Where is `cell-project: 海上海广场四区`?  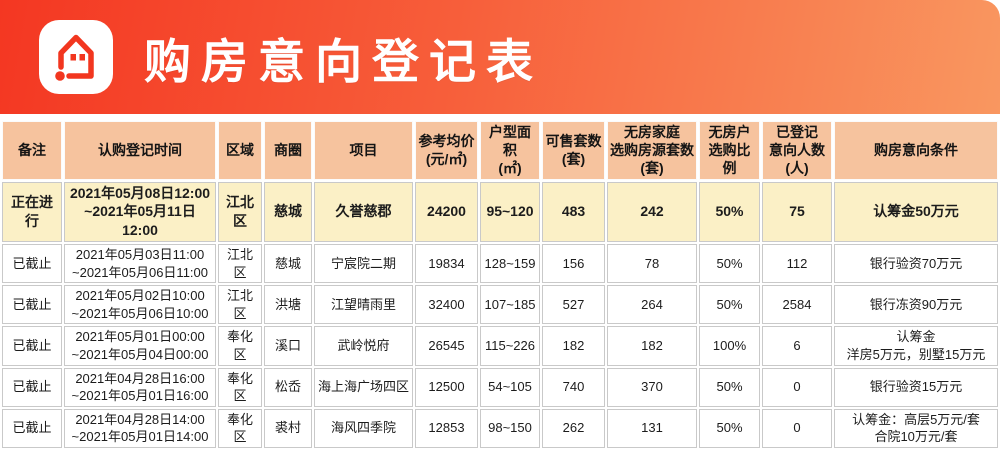 cell-project: 海上海广场四区 is located at coordinates (363, 387).